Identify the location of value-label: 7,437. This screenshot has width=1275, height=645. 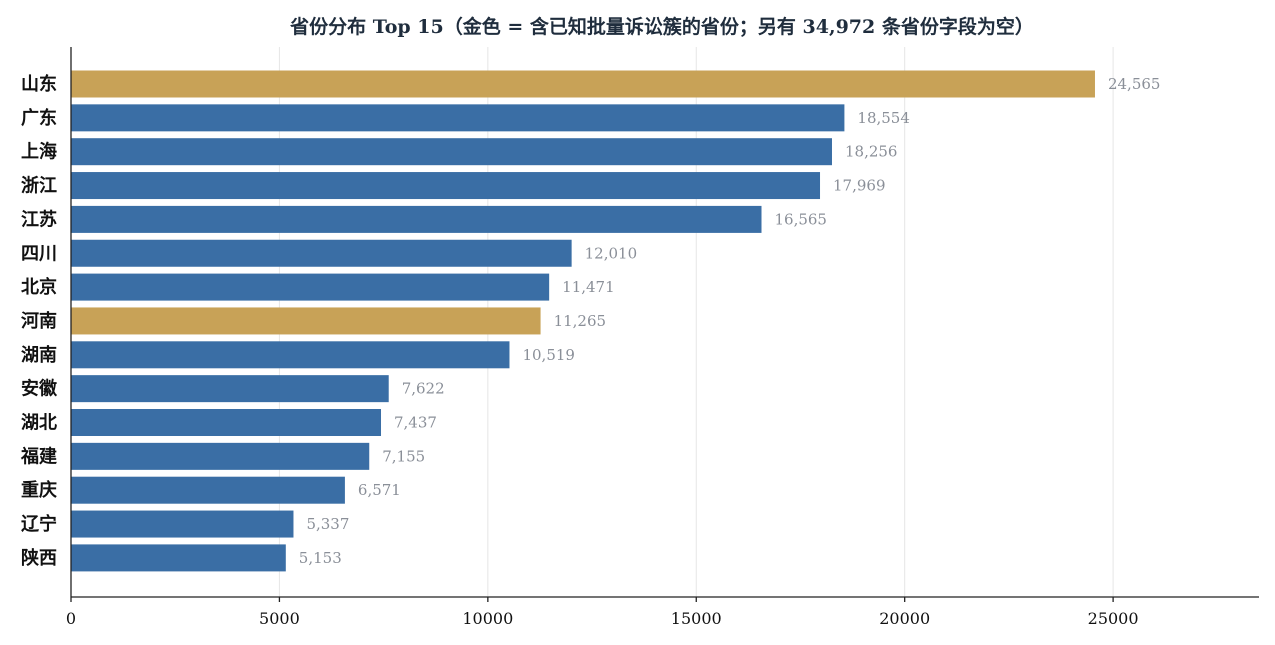
(415, 423).